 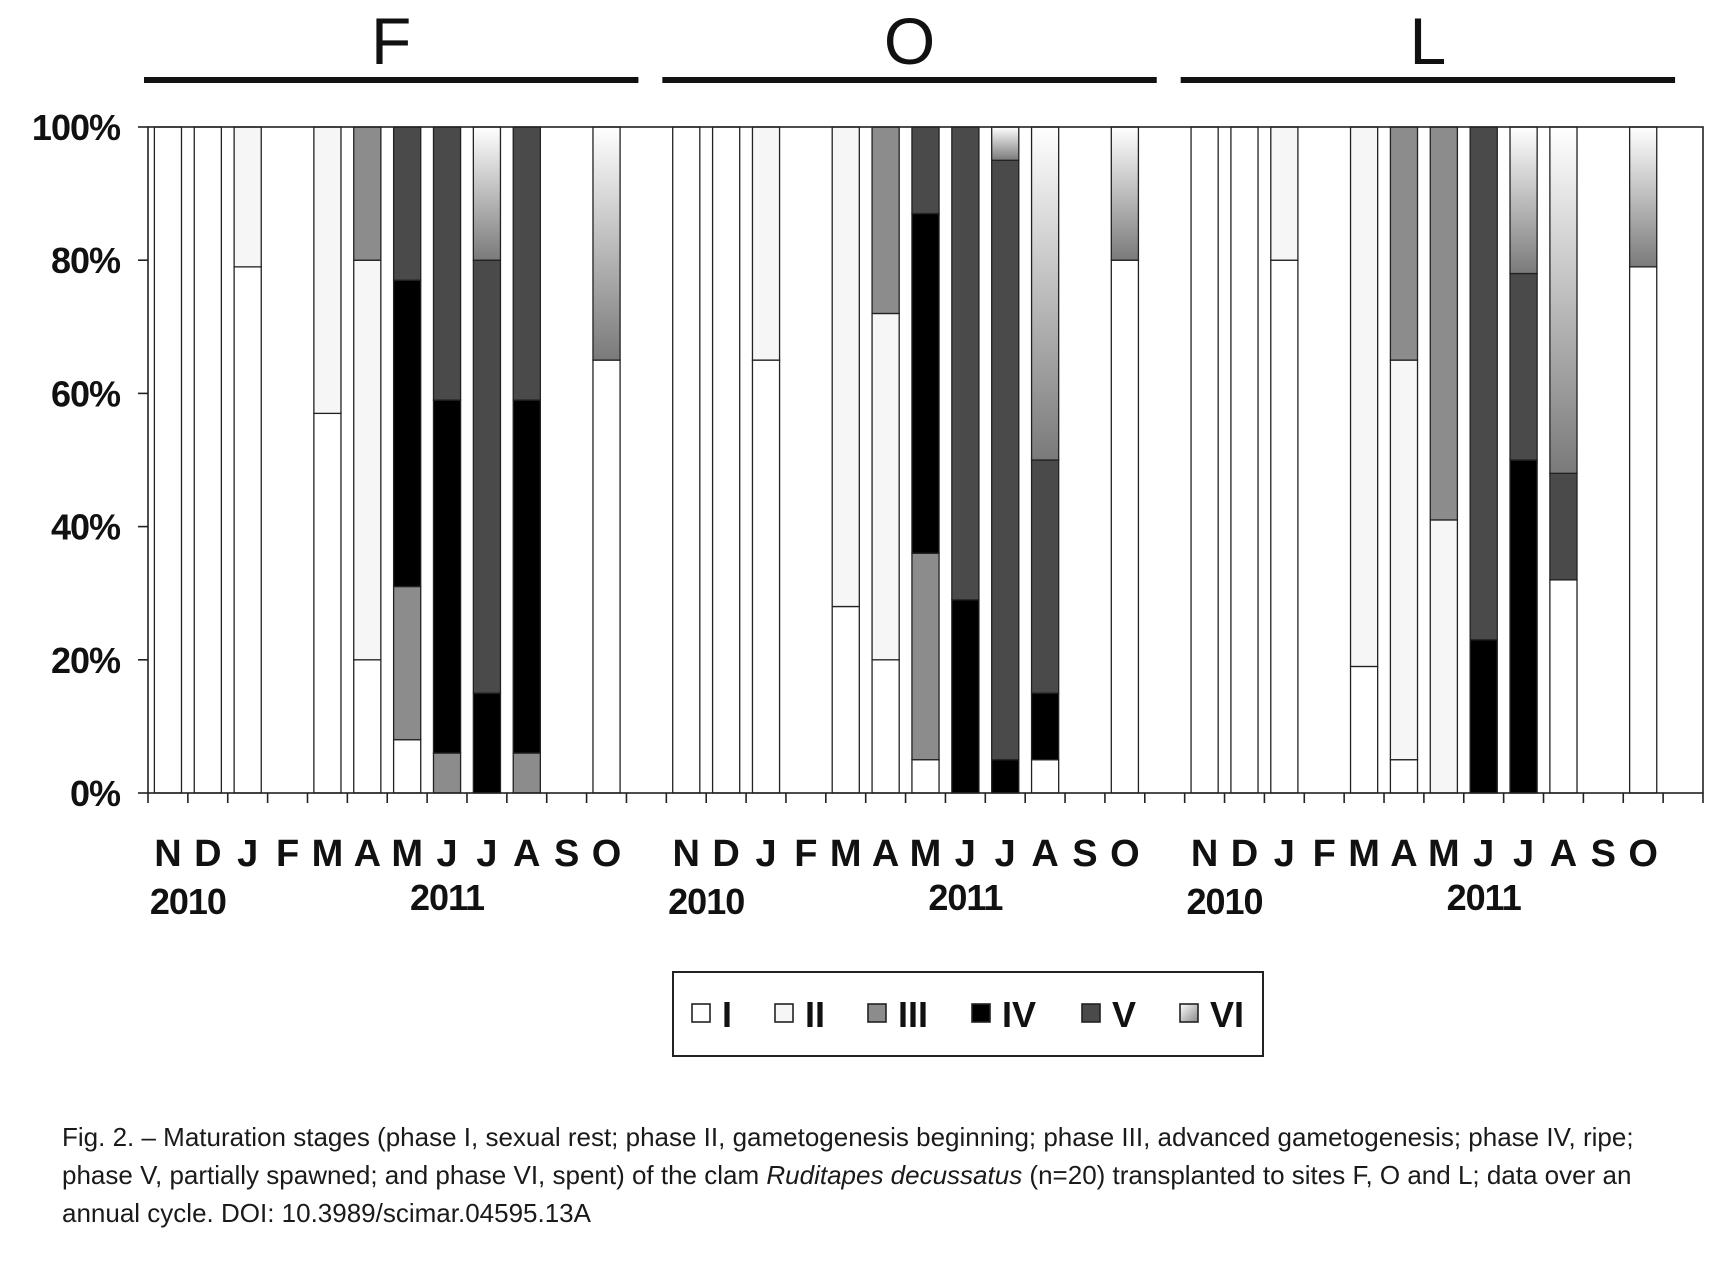 What do you see at coordinates (894, 1175) in the screenshot?
I see `caption-species: Ruditapes decussatus` at bounding box center [894, 1175].